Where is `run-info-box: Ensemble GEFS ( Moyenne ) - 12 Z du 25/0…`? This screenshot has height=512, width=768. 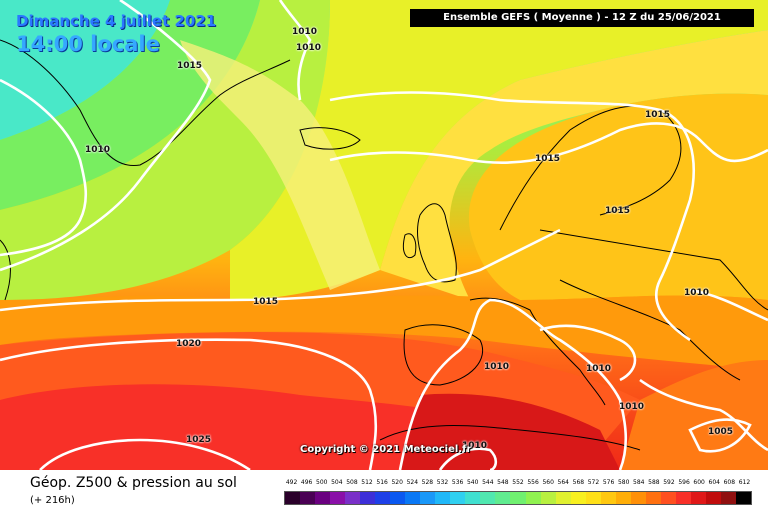 run-info-box: Ensemble GEFS ( Moyenne ) - 12 Z du 25/0… is located at coordinates (582, 18).